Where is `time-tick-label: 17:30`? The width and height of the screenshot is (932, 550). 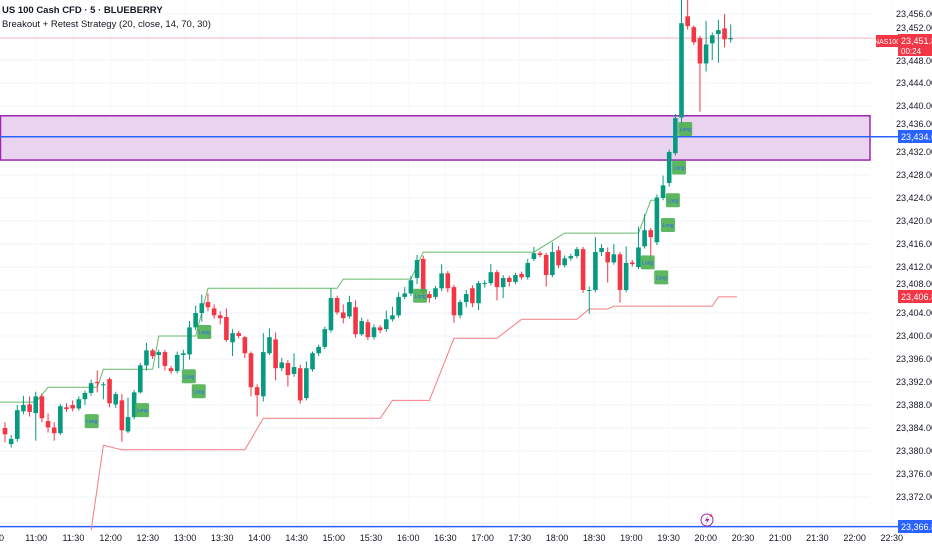
time-tick-label: 17:30 is located at coordinates (520, 538).